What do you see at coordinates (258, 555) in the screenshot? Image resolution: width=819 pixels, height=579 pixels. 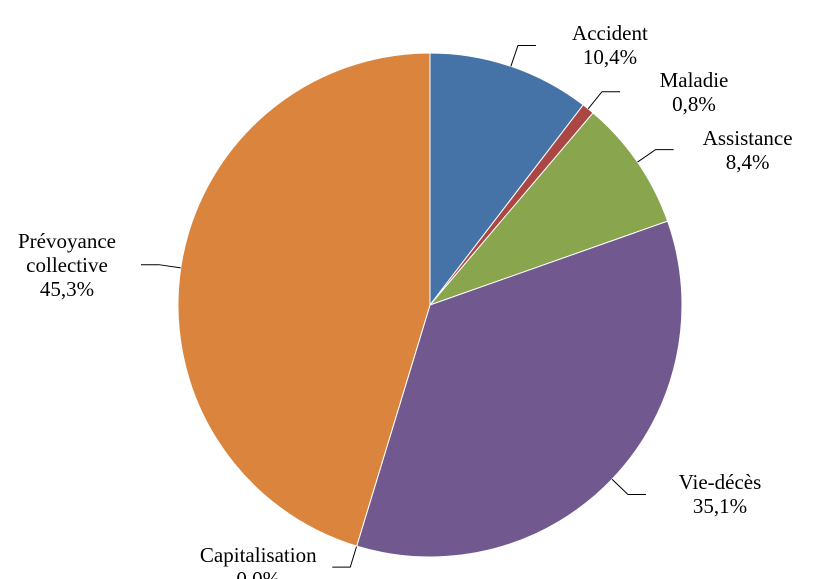 I see `category-label: Capitalisation` at bounding box center [258, 555].